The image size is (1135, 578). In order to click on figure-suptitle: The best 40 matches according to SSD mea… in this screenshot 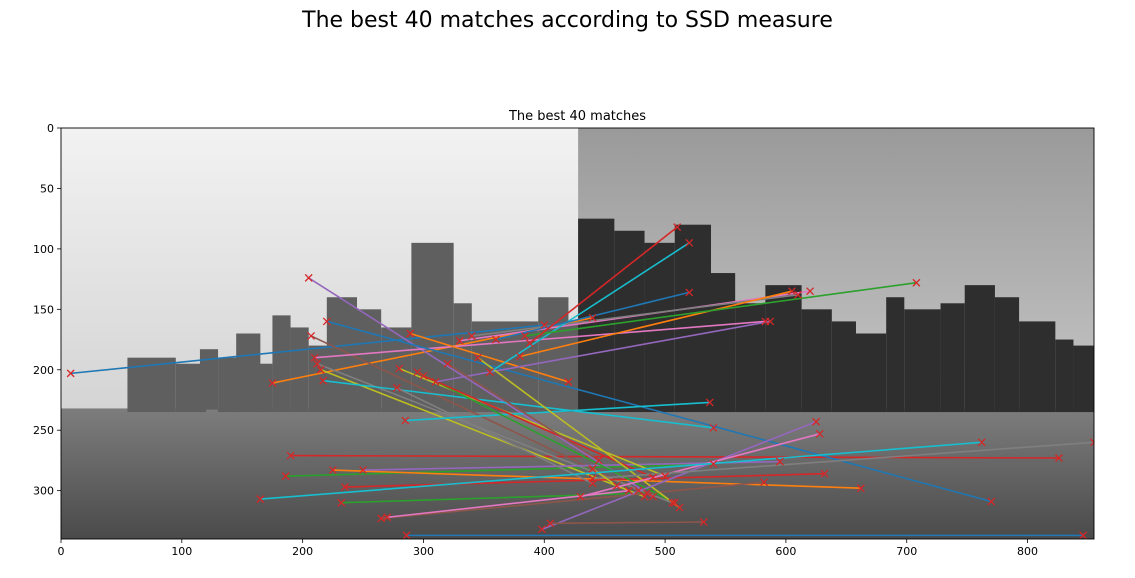, I will do `click(567, 20)`.